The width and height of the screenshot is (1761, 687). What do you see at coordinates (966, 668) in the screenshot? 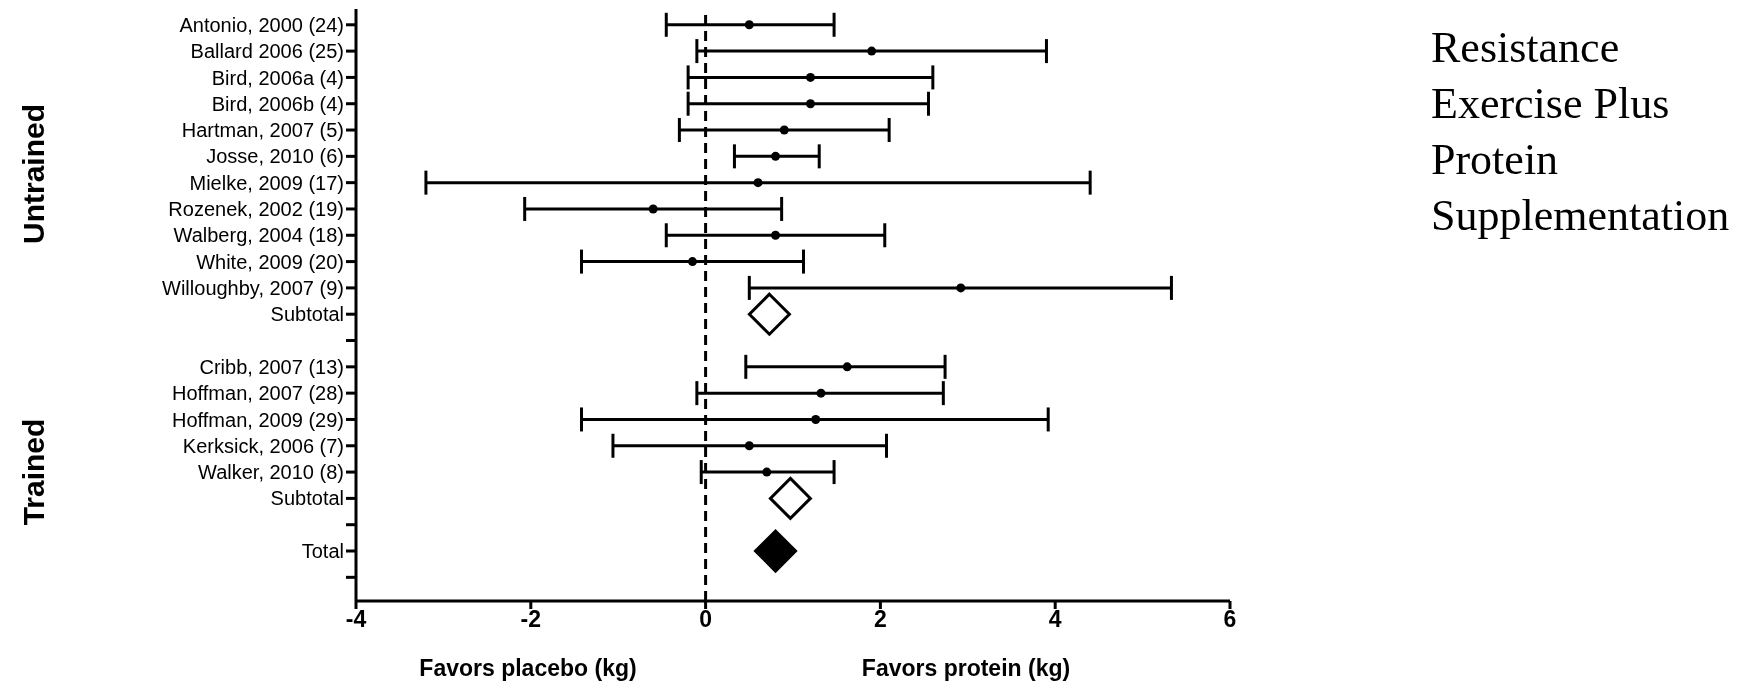
I see `text: Favors protein (kg)` at bounding box center [966, 668].